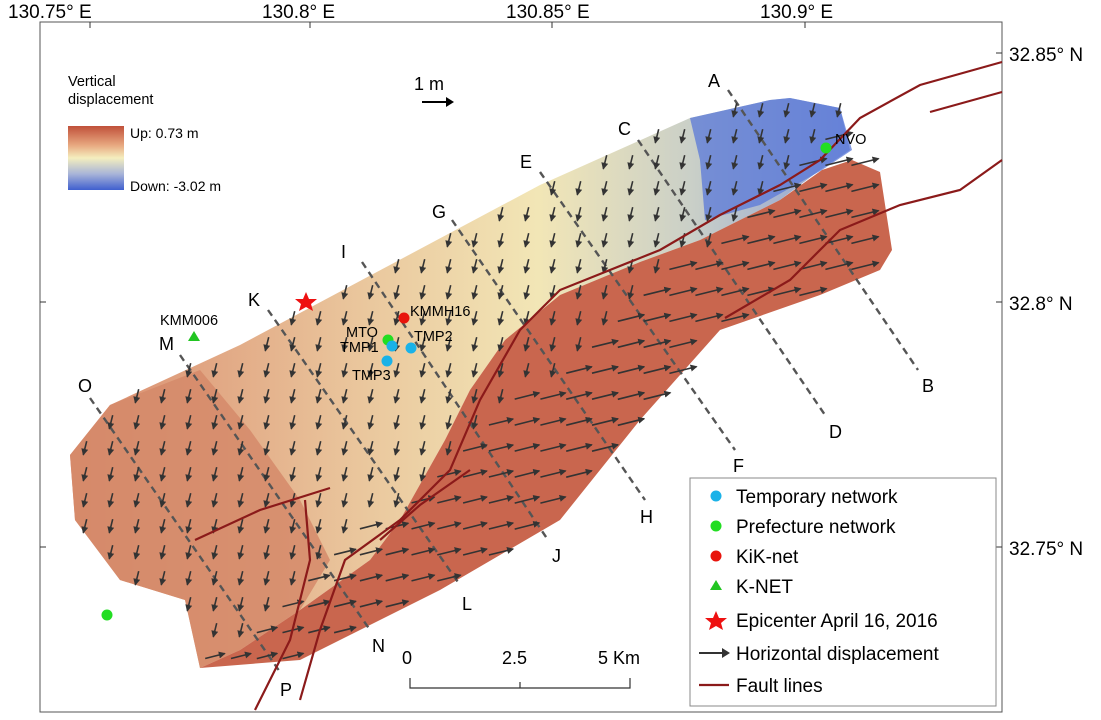 This screenshot has width=1101, height=720. What do you see at coordinates (298, 12) in the screenshot?
I see `lon-tick-130-8: 130.8° E` at bounding box center [298, 12].